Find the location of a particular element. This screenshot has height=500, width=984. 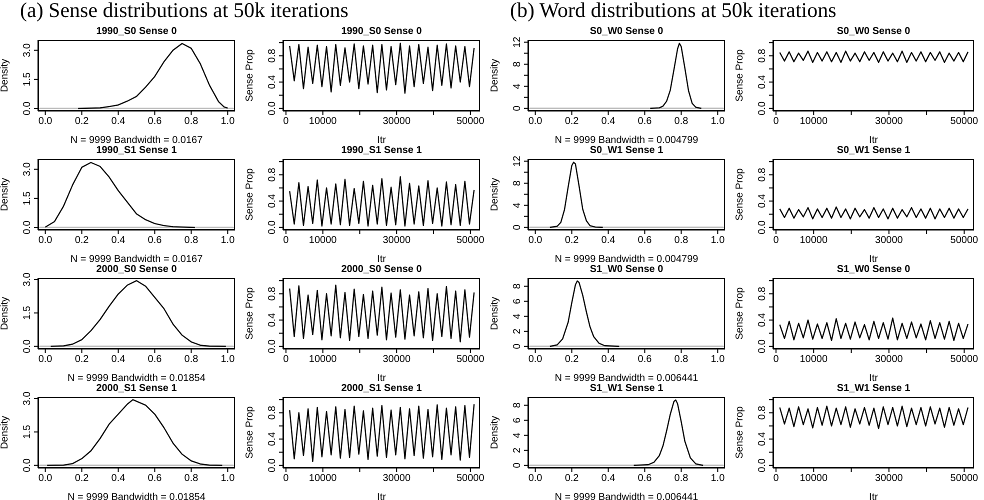

y-tick-label: 12 is located at coordinates (517, 161).